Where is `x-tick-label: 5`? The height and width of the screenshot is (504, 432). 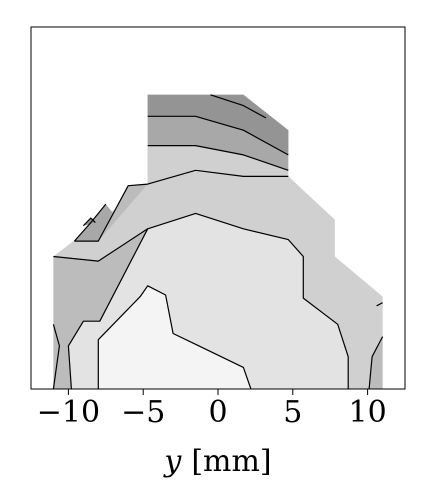
x-tick-label: 5 is located at coordinates (292, 412).